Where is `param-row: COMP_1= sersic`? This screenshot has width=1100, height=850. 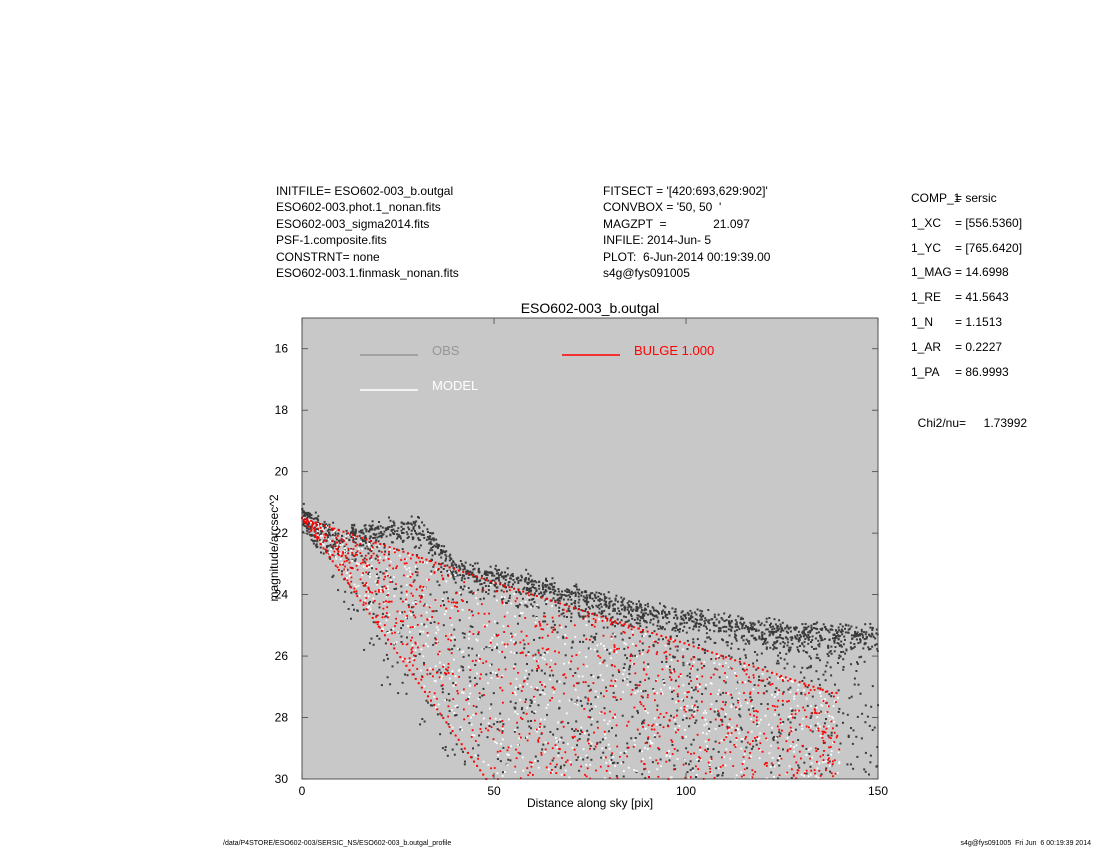 param-row: COMP_1= sersic is located at coordinates (966, 203).